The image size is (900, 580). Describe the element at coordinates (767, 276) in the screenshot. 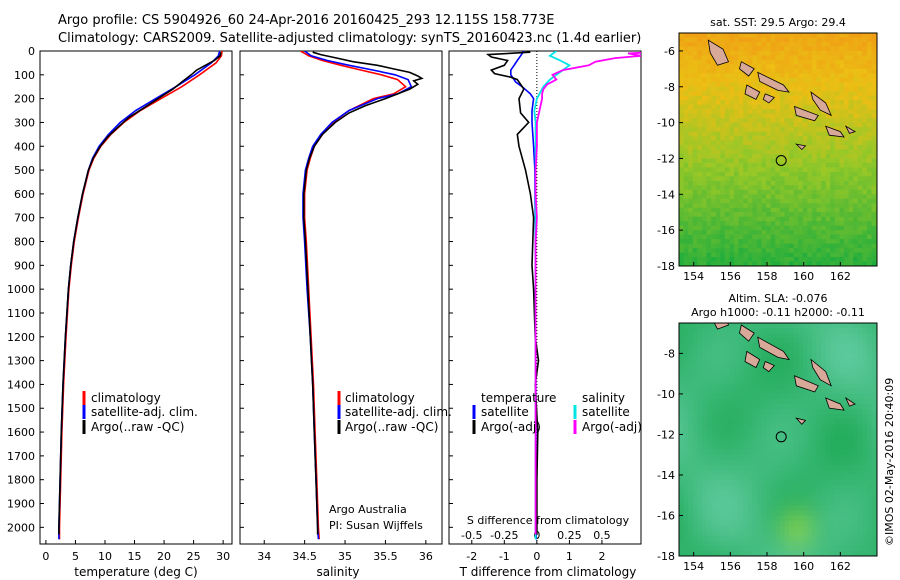

I see `map-lon-tick-label: 158` at that location.